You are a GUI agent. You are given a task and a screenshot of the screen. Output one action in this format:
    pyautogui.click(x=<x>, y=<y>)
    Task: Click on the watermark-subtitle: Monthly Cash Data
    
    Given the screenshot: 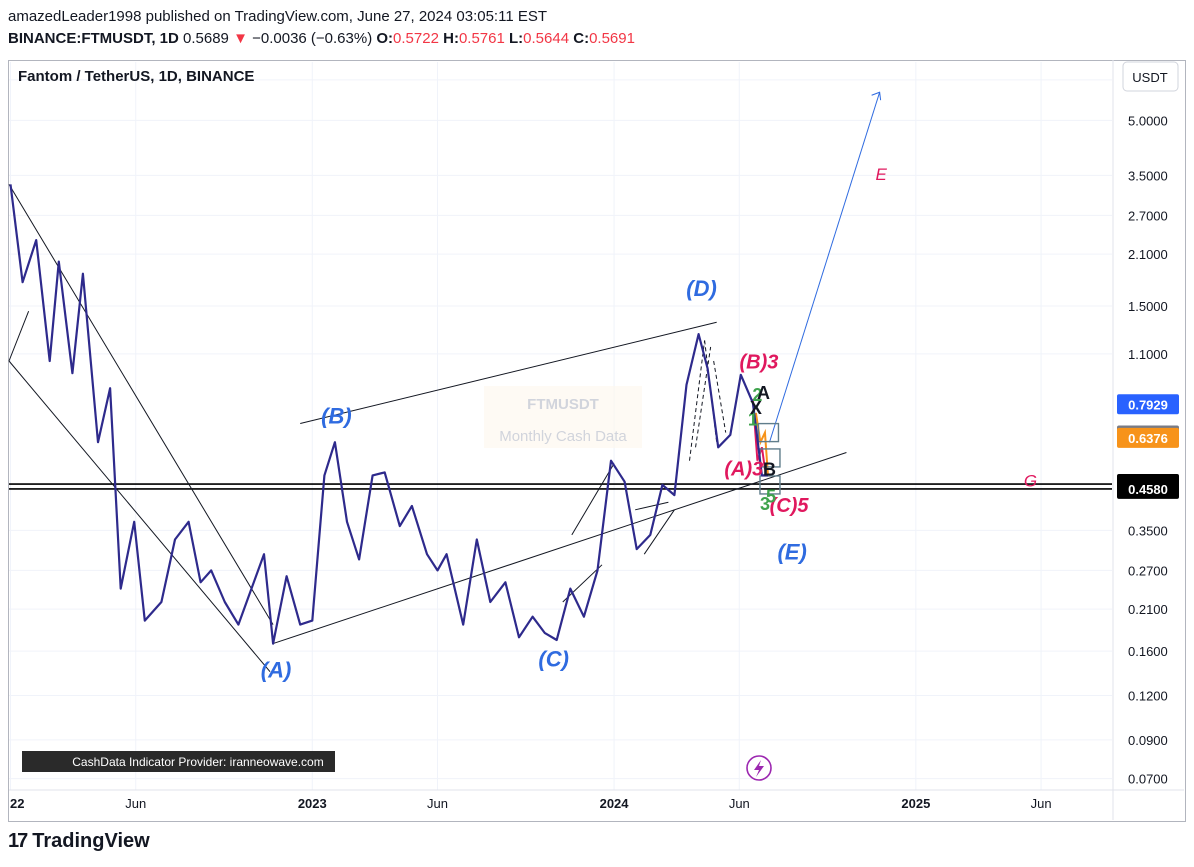 What is the action you would take?
    pyautogui.click(x=563, y=436)
    